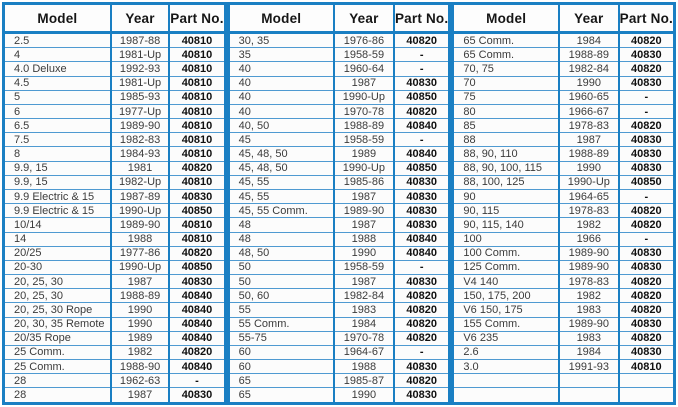  Describe the element at coordinates (57, 83) in the screenshot. I see `model-cell: 4.5` at that location.